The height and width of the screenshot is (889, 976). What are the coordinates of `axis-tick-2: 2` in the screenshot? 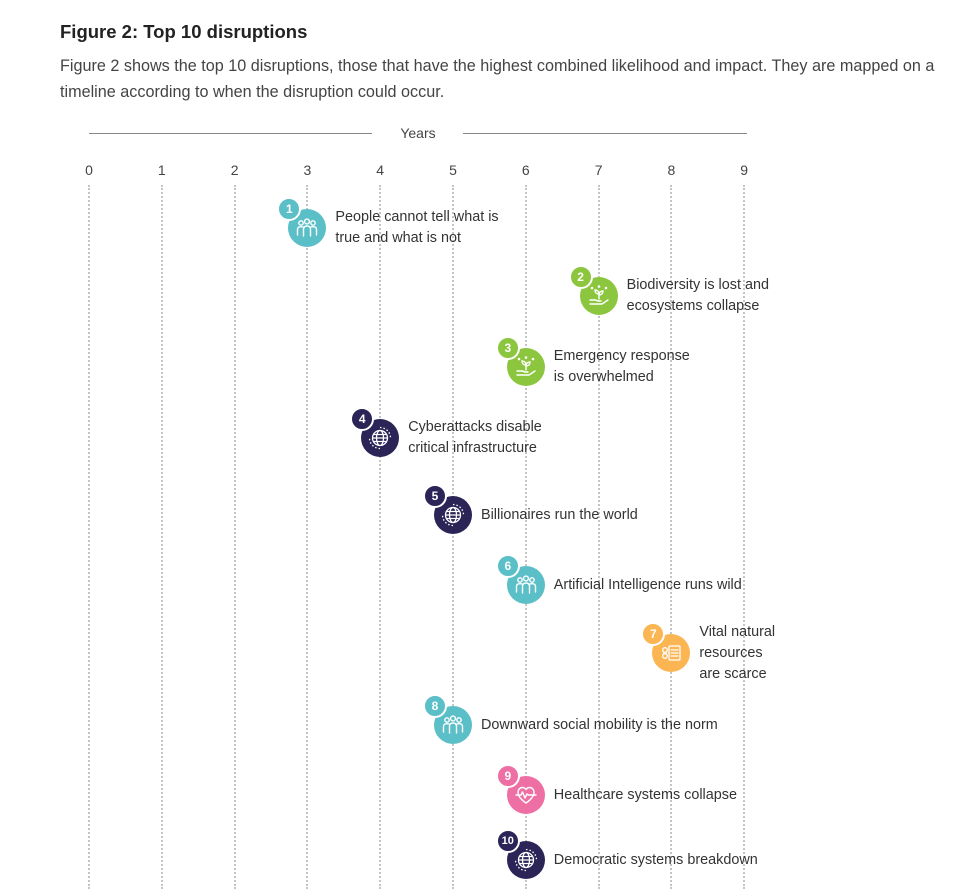 It's located at (234, 170).